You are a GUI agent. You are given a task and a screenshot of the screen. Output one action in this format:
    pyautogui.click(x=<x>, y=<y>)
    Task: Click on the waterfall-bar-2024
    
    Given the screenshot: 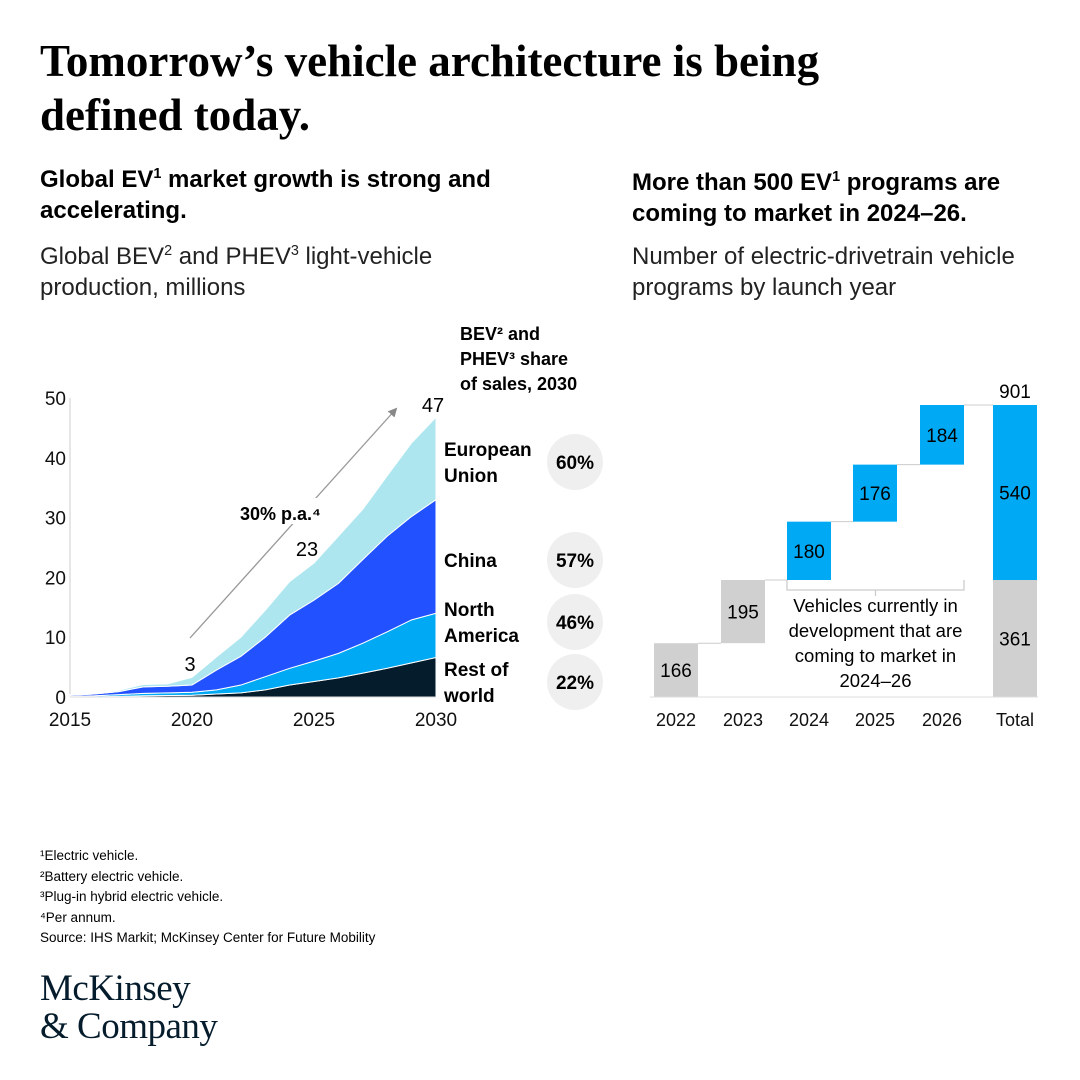 What is the action you would take?
    pyautogui.click(x=809, y=551)
    